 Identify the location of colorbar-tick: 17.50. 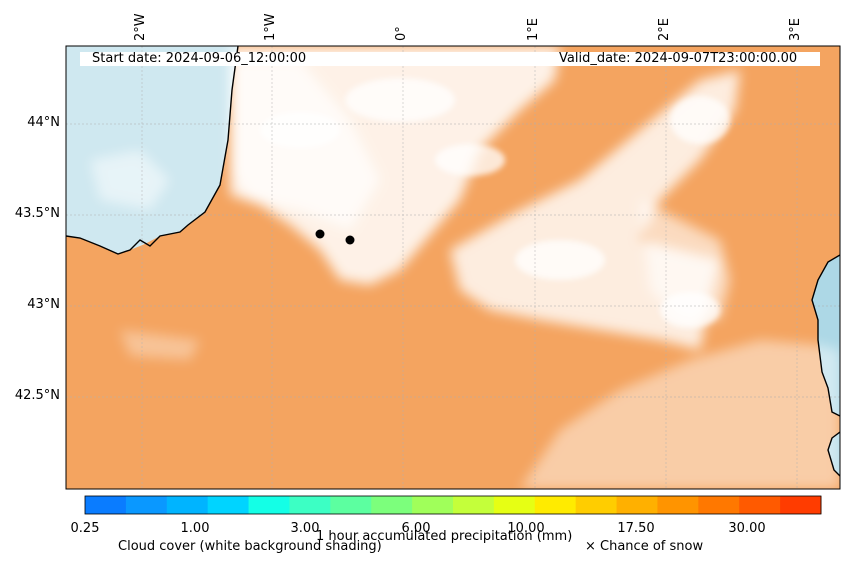
(636, 528).